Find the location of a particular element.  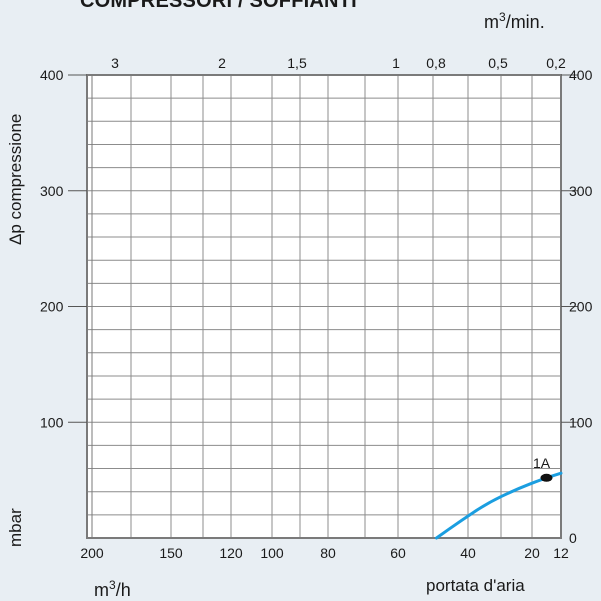

x-axis-label: portata d'aria is located at coordinates (475, 585).